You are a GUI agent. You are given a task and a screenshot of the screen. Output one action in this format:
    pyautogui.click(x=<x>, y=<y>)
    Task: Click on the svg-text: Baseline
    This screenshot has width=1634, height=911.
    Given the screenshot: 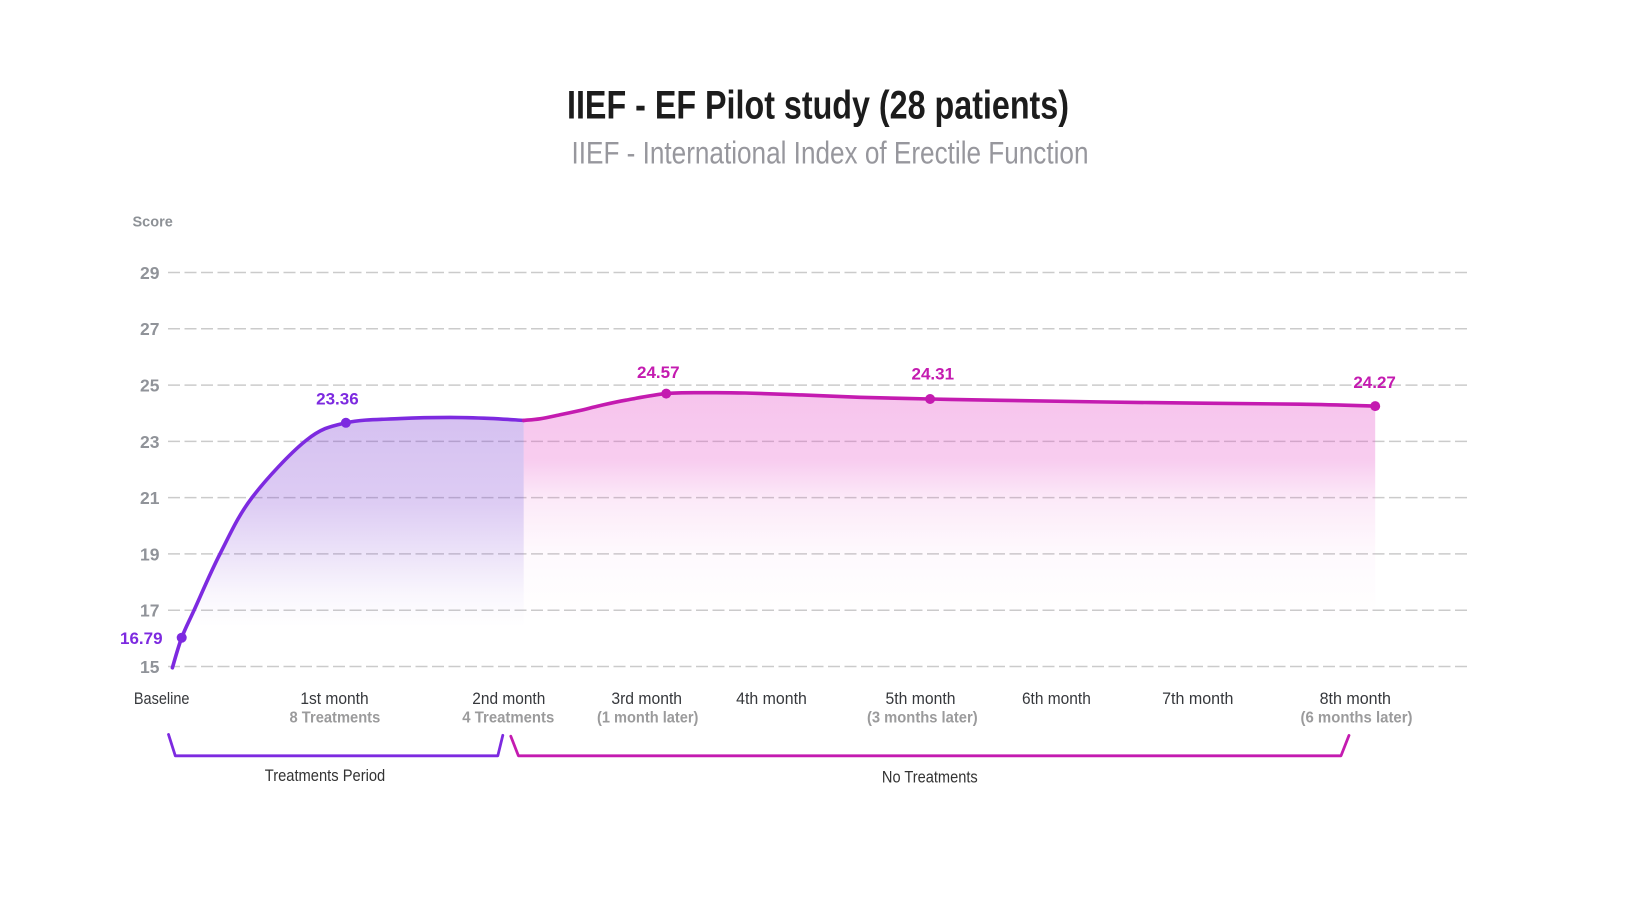 What is the action you would take?
    pyautogui.click(x=162, y=699)
    